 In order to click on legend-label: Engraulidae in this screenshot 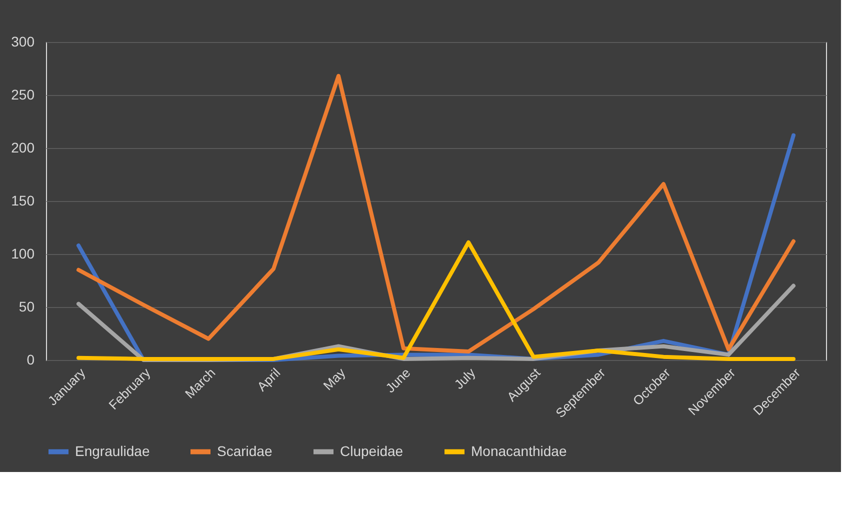, I will do `click(112, 450)`.